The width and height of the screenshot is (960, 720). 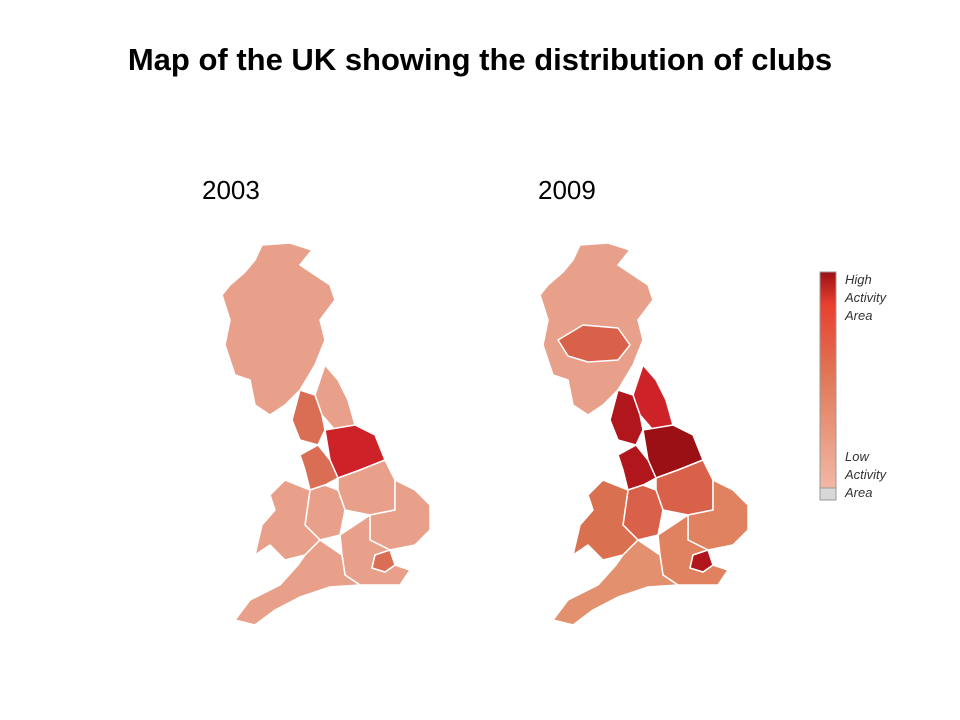 What do you see at coordinates (828, 380) in the screenshot?
I see `legend-scale` at bounding box center [828, 380].